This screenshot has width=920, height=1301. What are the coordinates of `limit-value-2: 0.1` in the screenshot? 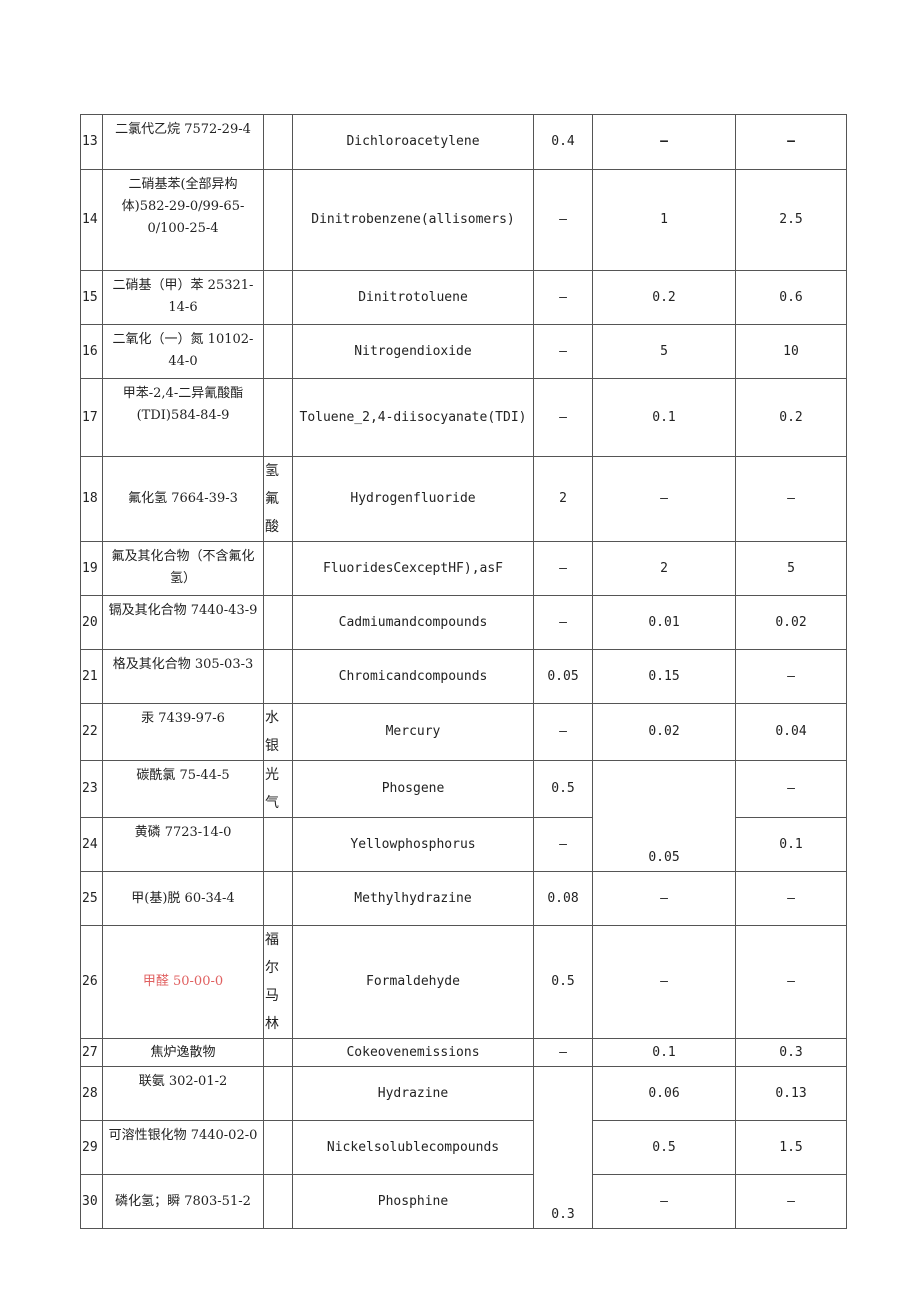 It's located at (664, 1052).